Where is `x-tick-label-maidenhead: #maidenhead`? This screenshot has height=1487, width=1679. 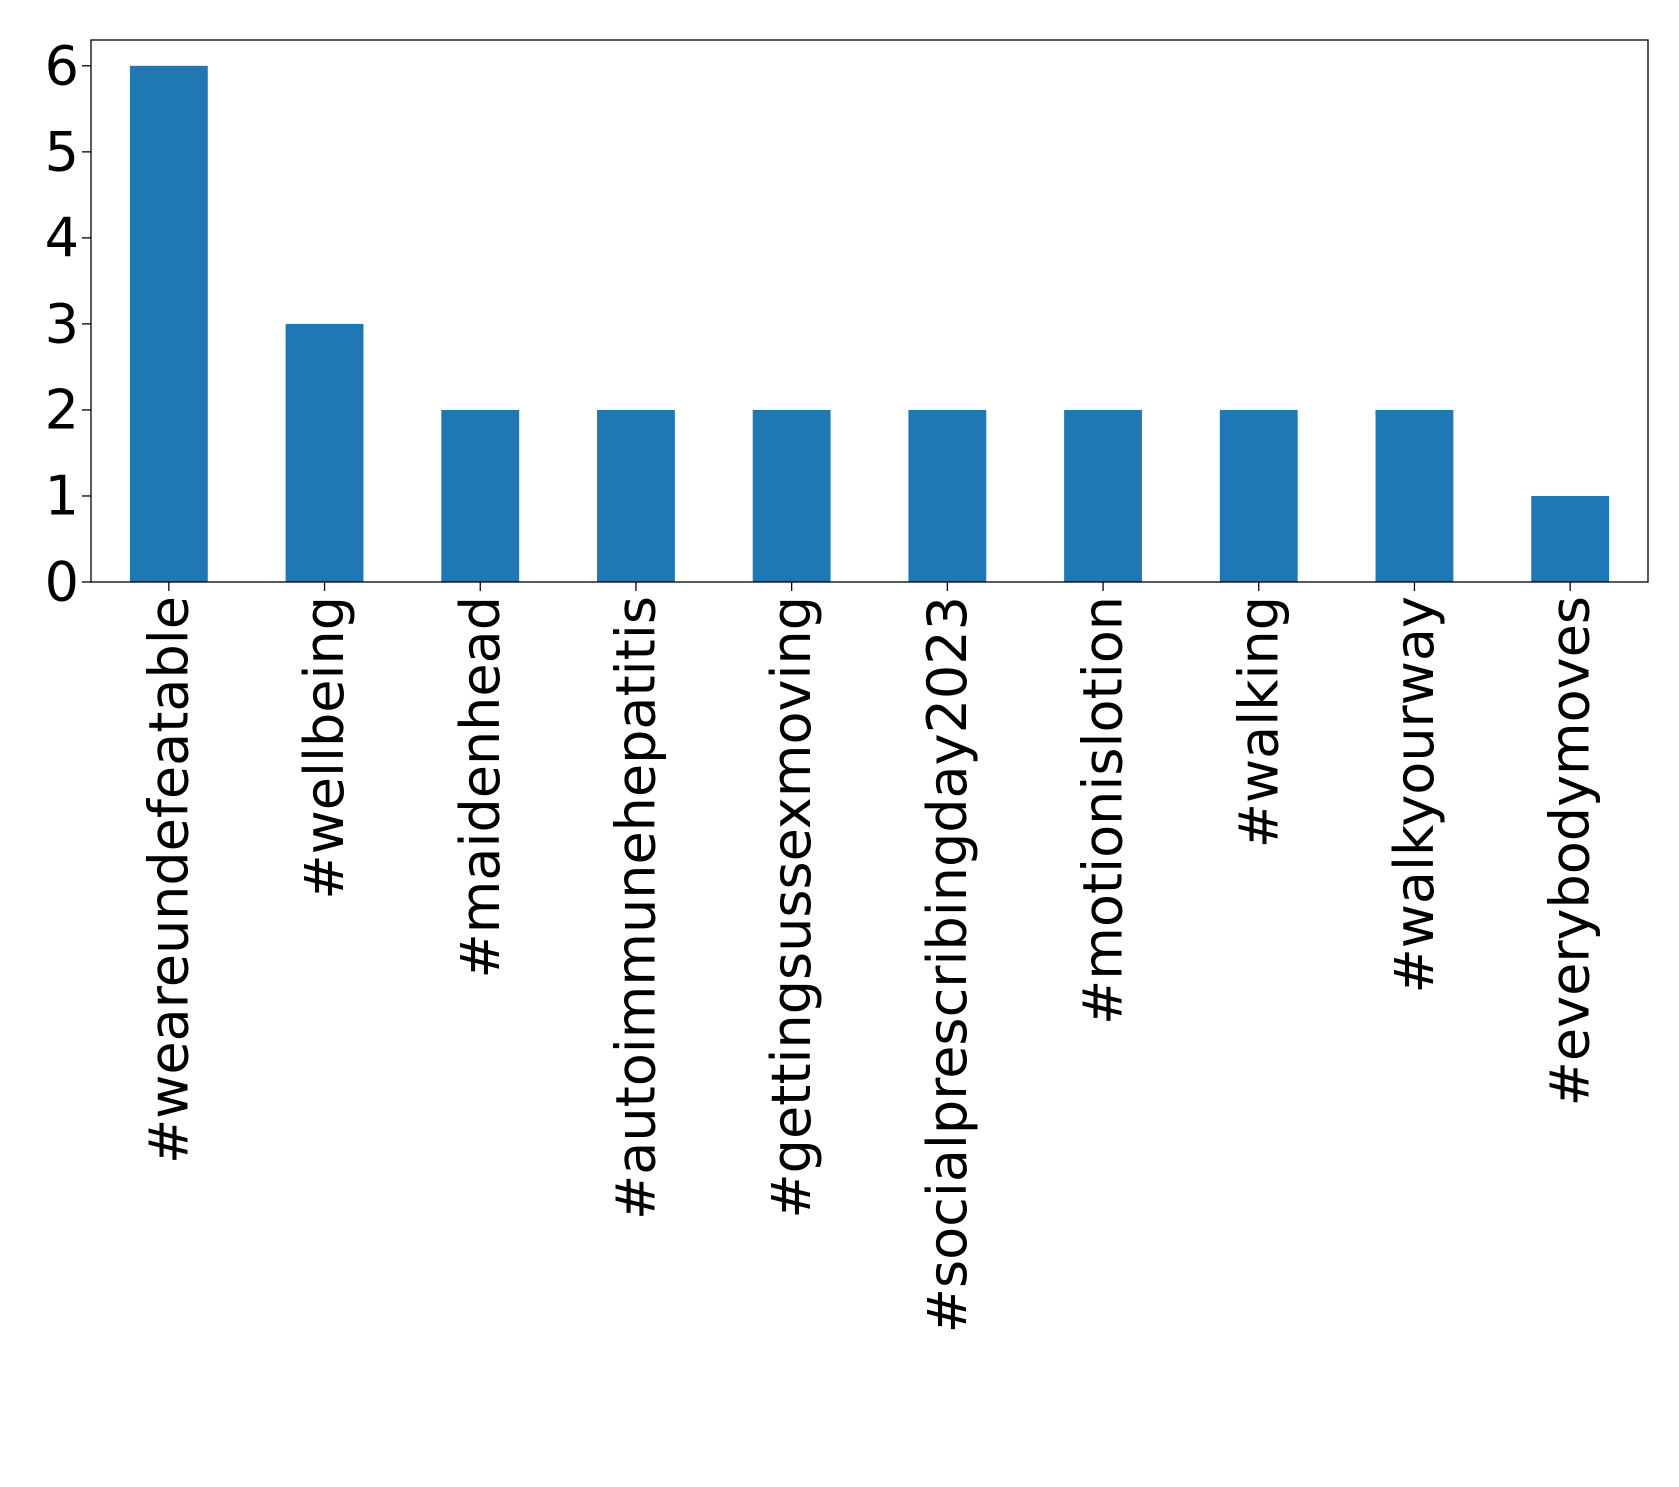 x-tick-label-maidenhead: #maidenhead is located at coordinates (480, 787).